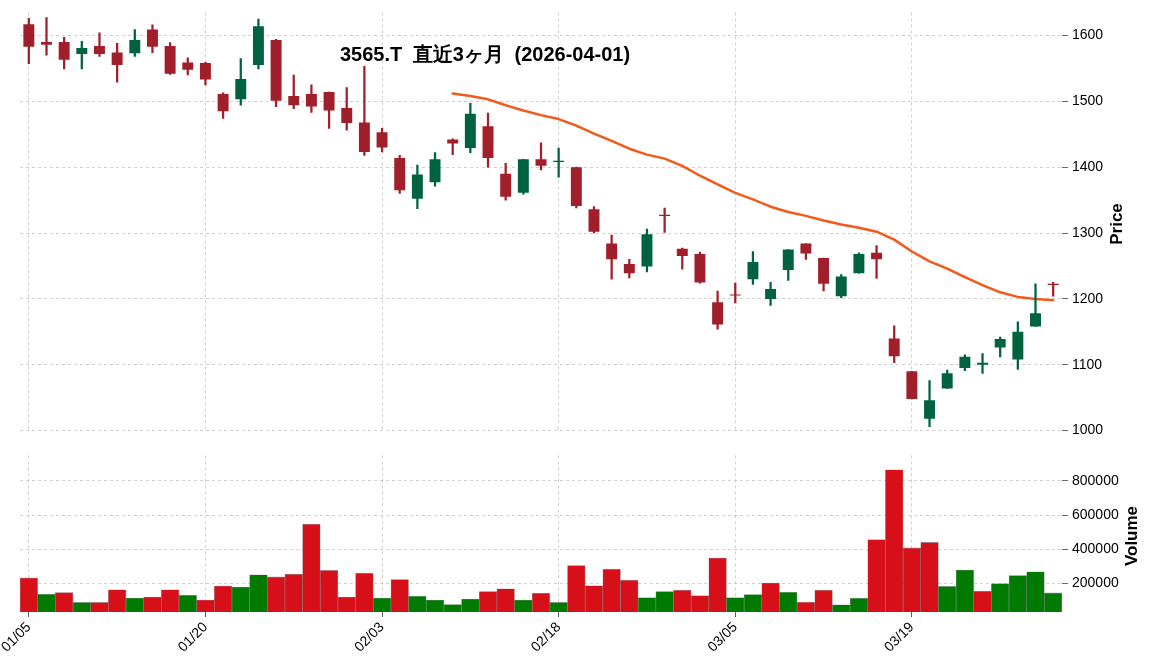 The height and width of the screenshot is (670, 1152). Describe the element at coordinates (1087, 363) in the screenshot. I see `y-tick-label: 1100` at that location.